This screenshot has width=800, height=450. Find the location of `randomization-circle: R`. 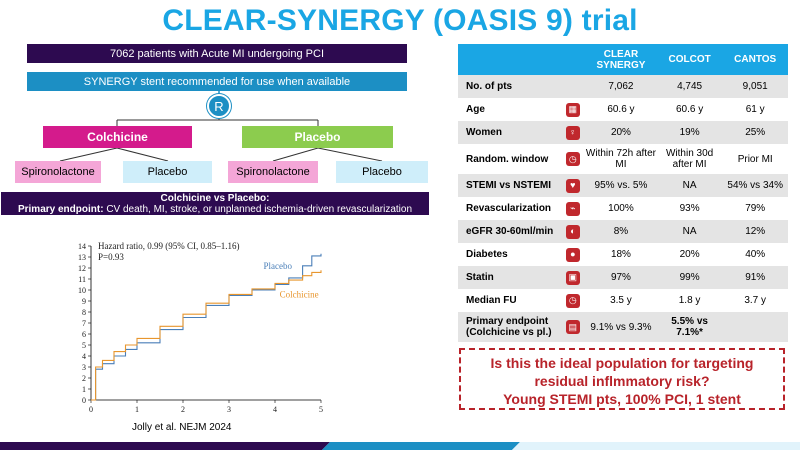

randomization-circle: R is located at coordinates (219, 106).